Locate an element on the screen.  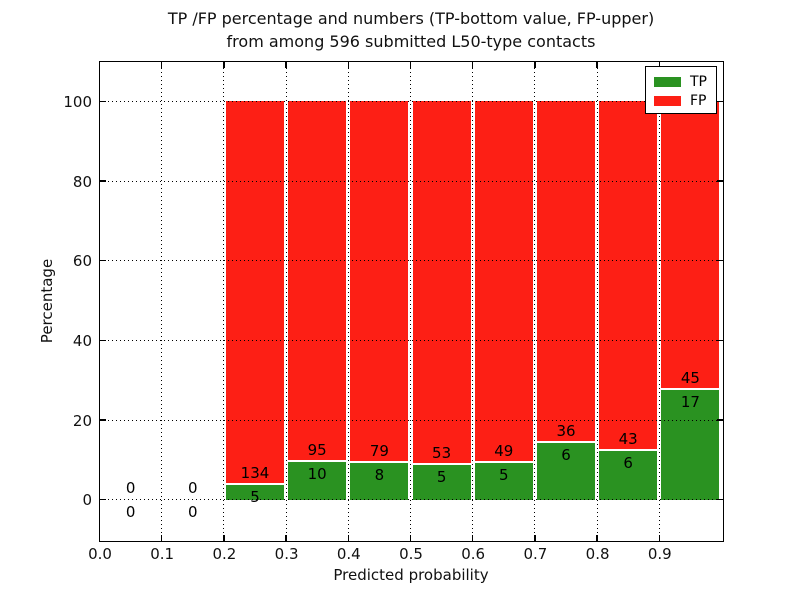
y-tick-label: 100 is located at coordinates (77, 101).